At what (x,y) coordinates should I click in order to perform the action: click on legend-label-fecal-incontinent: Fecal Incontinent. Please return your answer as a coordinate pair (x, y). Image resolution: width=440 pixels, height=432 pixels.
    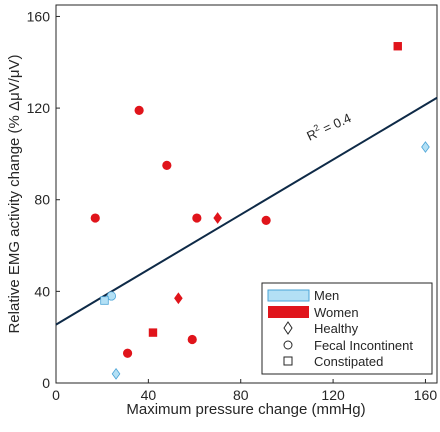
    Looking at the image, I should click on (363, 345).